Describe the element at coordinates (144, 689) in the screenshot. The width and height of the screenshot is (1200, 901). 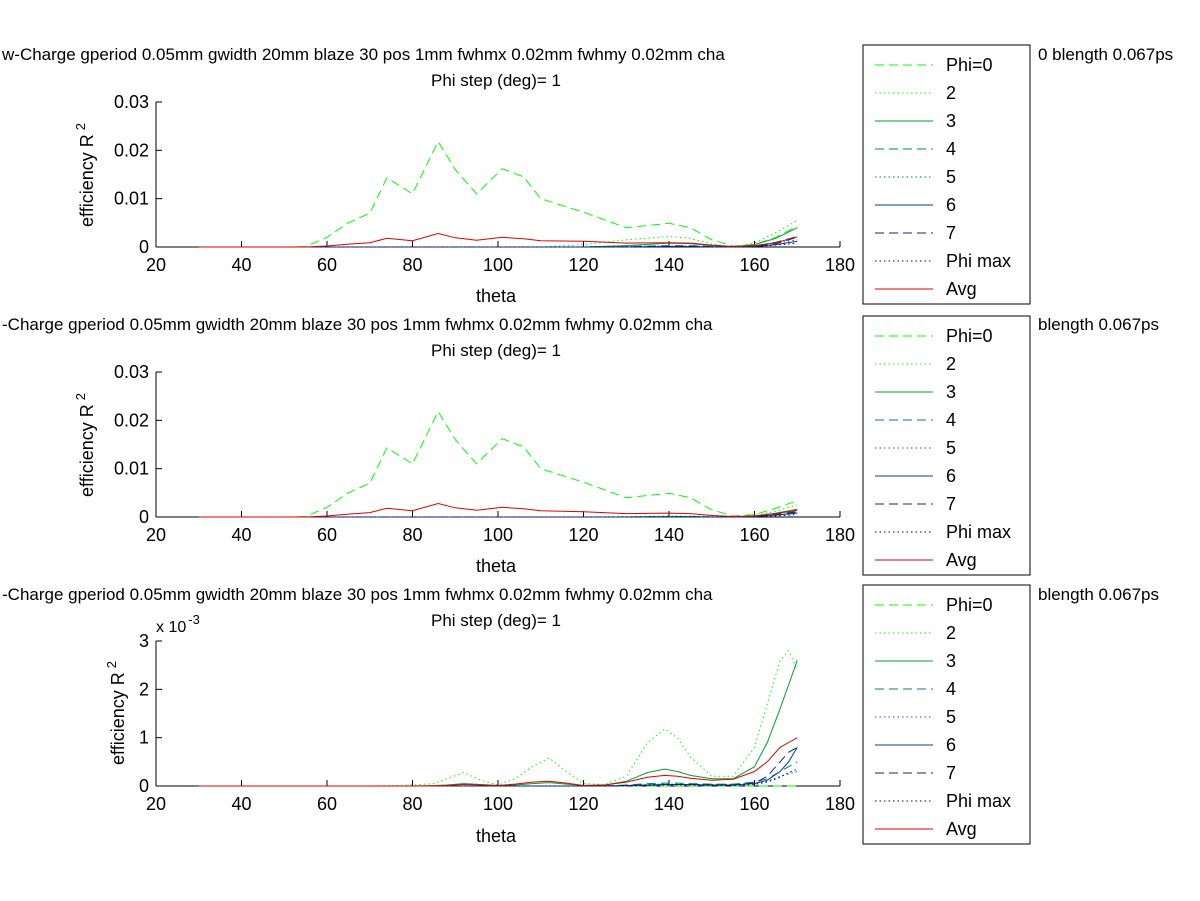
I see `y-tick-label: 2` at that location.